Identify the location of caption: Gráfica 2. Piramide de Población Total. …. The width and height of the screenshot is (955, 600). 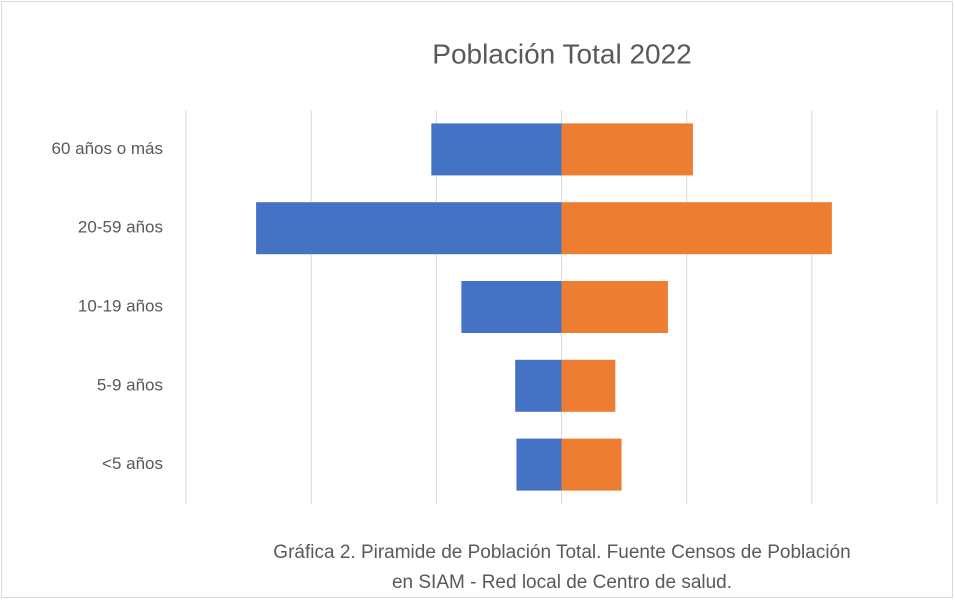
(562, 567).